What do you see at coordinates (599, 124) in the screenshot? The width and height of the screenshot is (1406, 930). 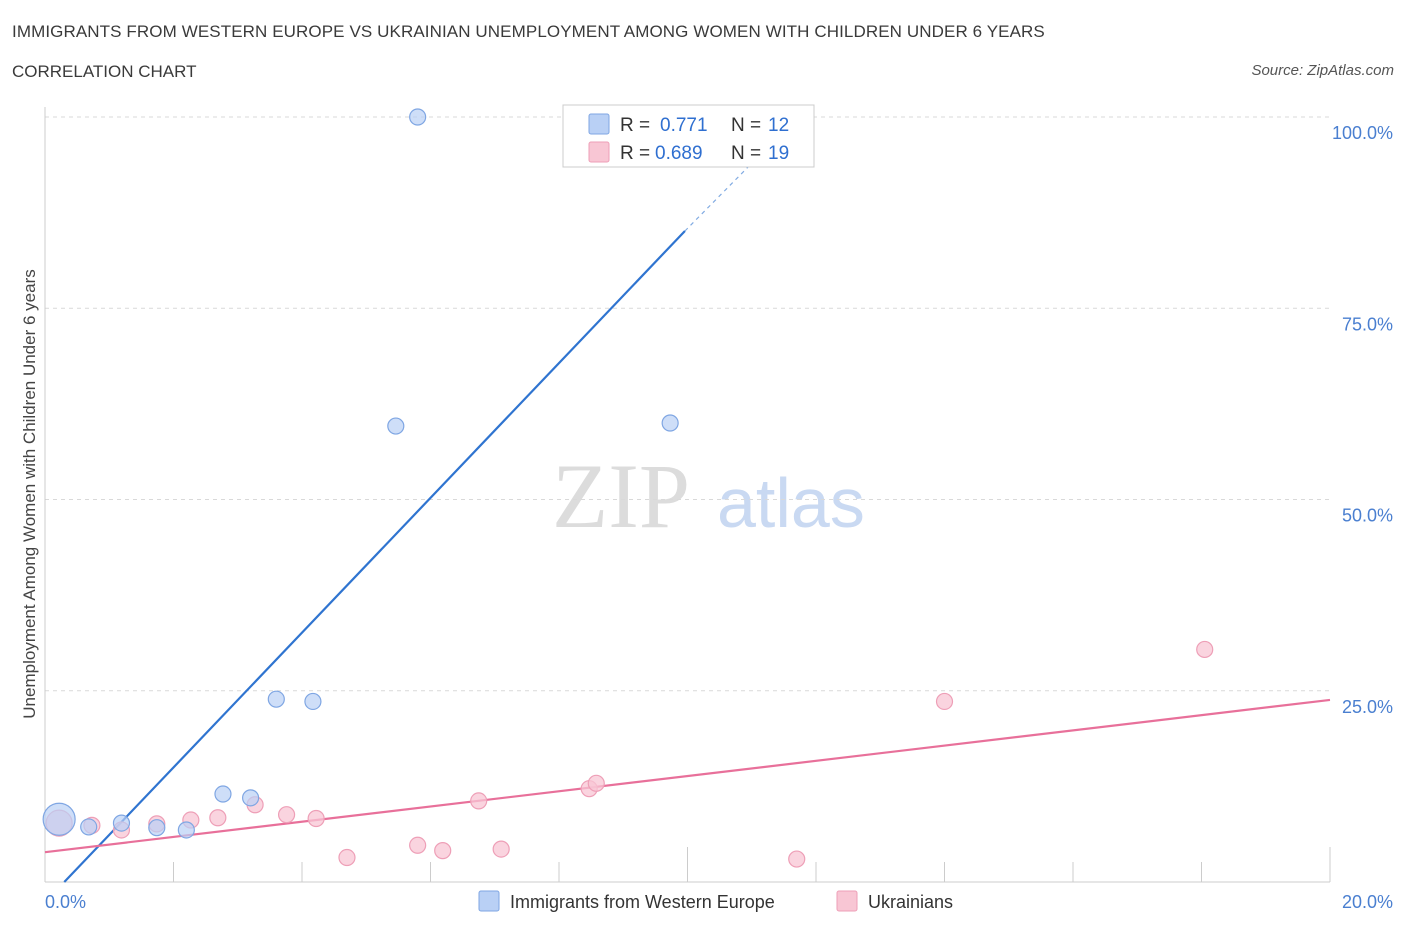 I see `legend-swatch-blue` at bounding box center [599, 124].